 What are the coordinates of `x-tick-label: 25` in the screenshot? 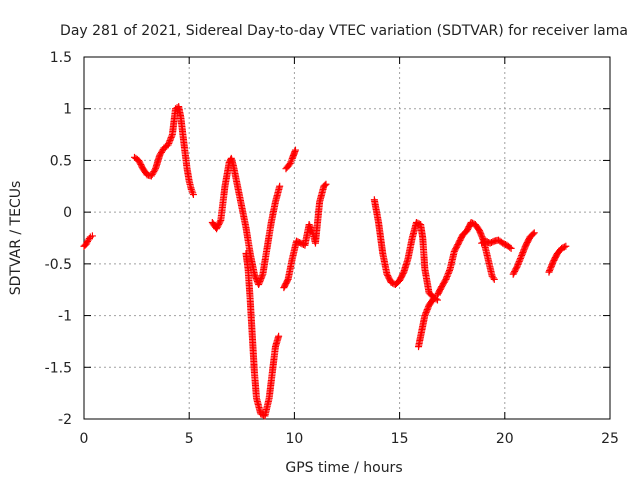 It's located at (610, 439).